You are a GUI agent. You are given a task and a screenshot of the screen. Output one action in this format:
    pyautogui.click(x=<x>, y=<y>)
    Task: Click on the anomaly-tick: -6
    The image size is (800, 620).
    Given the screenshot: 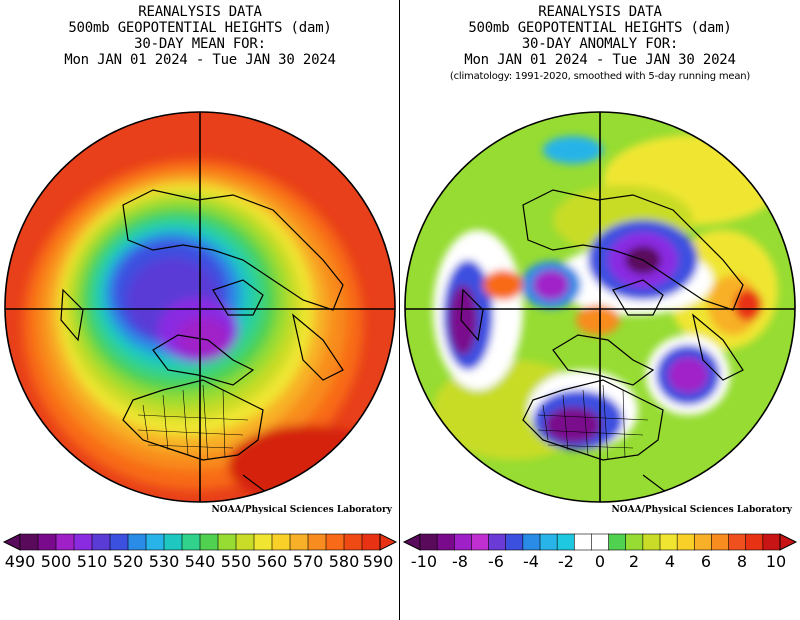 What is the action you would take?
    pyautogui.click(x=496, y=561)
    